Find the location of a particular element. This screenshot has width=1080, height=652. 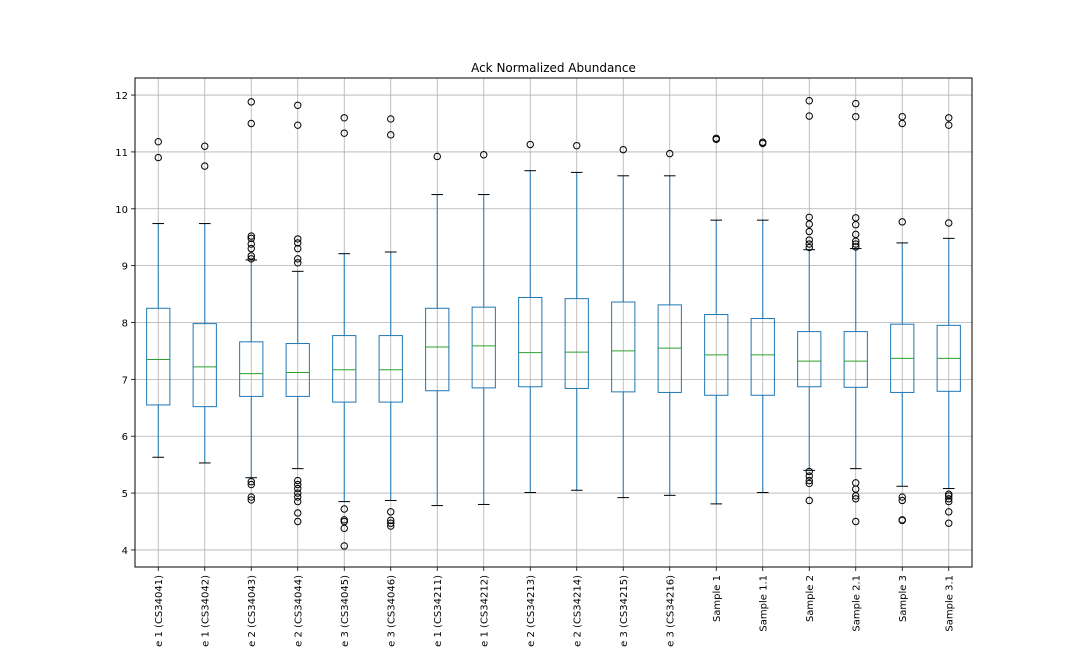

x-tick-label: Sample 2.1 is located at coordinates (856, 603).